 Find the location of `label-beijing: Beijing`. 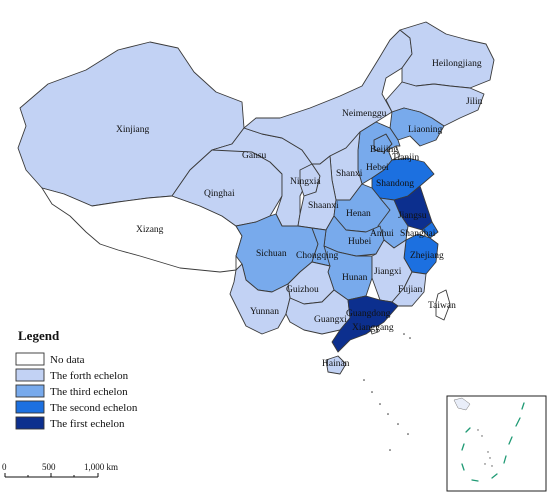

label-beijing: Beijing is located at coordinates (384, 150).